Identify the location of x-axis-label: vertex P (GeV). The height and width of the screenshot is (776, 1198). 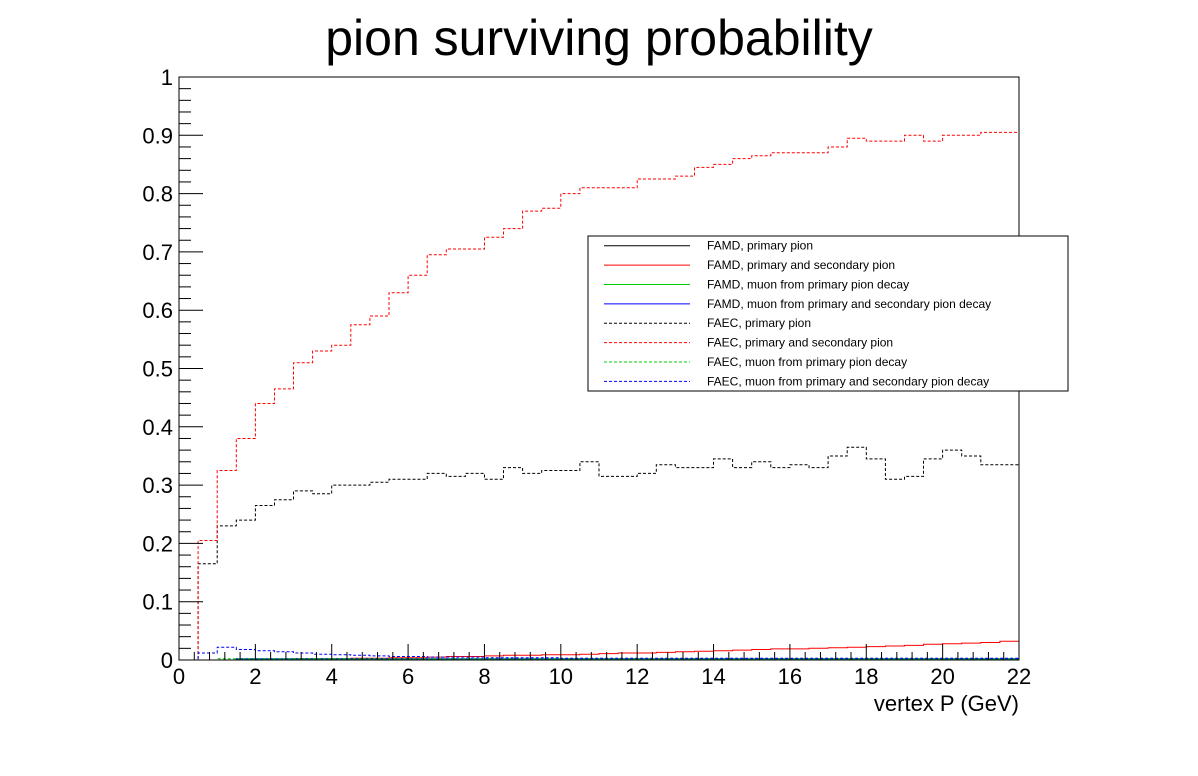
(946, 703).